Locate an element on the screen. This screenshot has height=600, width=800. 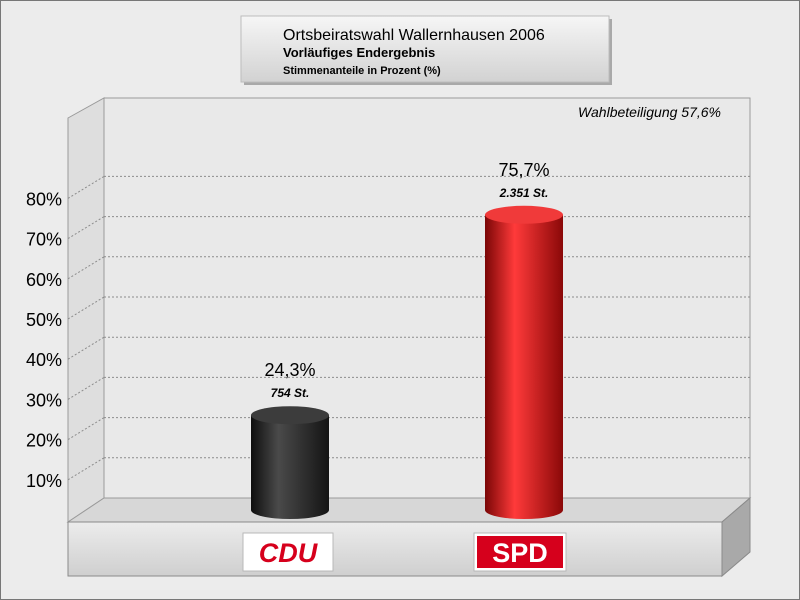
bar-spd is located at coordinates (524, 362).